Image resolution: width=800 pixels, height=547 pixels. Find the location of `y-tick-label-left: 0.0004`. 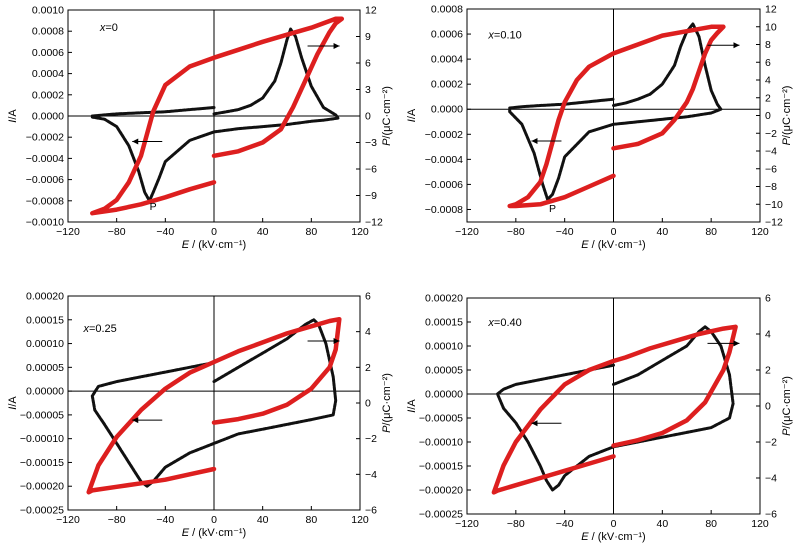

y-tick-label-left: 0.0004 is located at coordinates (48, 74).